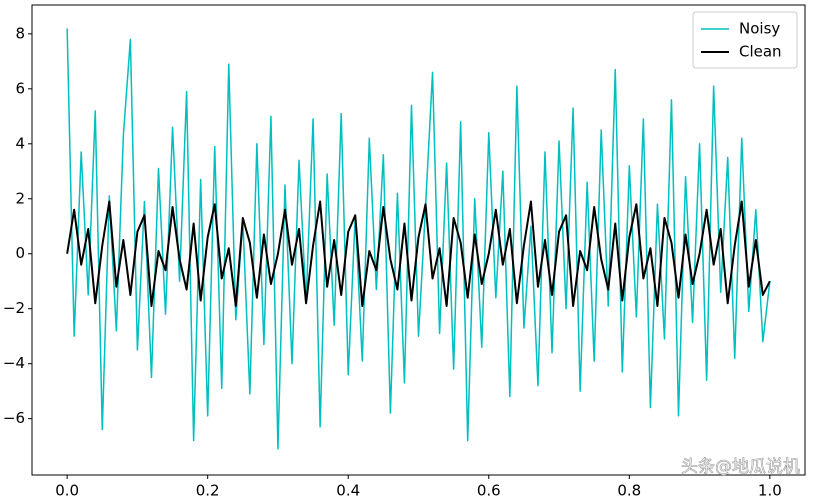 This screenshot has width=819, height=500. Describe the element at coordinates (14, 308) in the screenshot. I see `y-tick-label: −2` at that location.